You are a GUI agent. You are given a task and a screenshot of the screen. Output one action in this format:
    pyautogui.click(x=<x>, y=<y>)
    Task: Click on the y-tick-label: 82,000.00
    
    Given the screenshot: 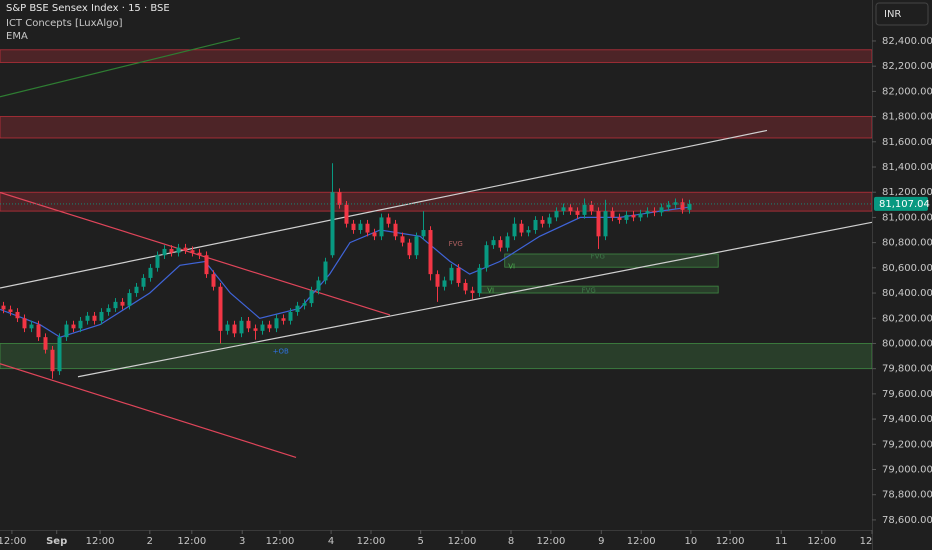 What is the action you would take?
    pyautogui.click(x=907, y=91)
    